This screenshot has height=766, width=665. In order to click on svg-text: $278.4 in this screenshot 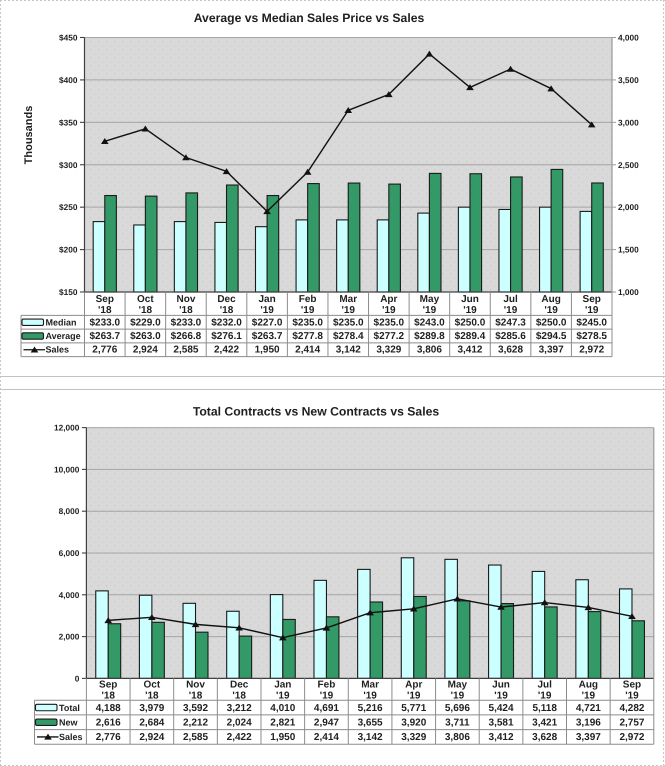, I will do `click(348, 336)`.